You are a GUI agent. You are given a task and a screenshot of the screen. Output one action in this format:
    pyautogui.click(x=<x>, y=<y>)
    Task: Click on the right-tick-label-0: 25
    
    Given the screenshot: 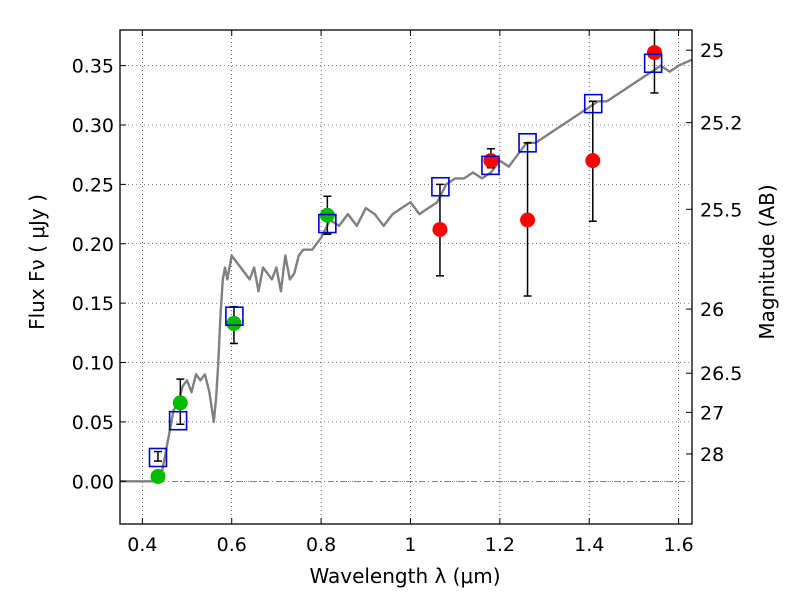 What is the action you would take?
    pyautogui.click(x=712, y=51)
    